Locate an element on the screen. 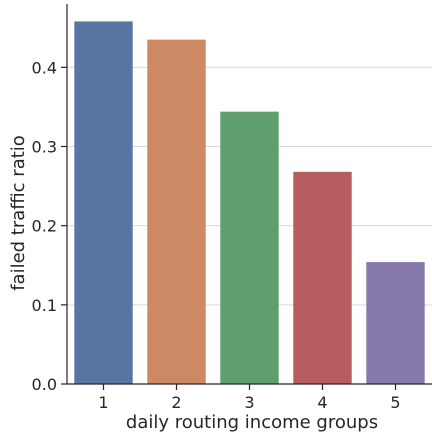 The width and height of the screenshot is (432, 436). x-axis-label: daily routing income groups is located at coordinates (252, 422).